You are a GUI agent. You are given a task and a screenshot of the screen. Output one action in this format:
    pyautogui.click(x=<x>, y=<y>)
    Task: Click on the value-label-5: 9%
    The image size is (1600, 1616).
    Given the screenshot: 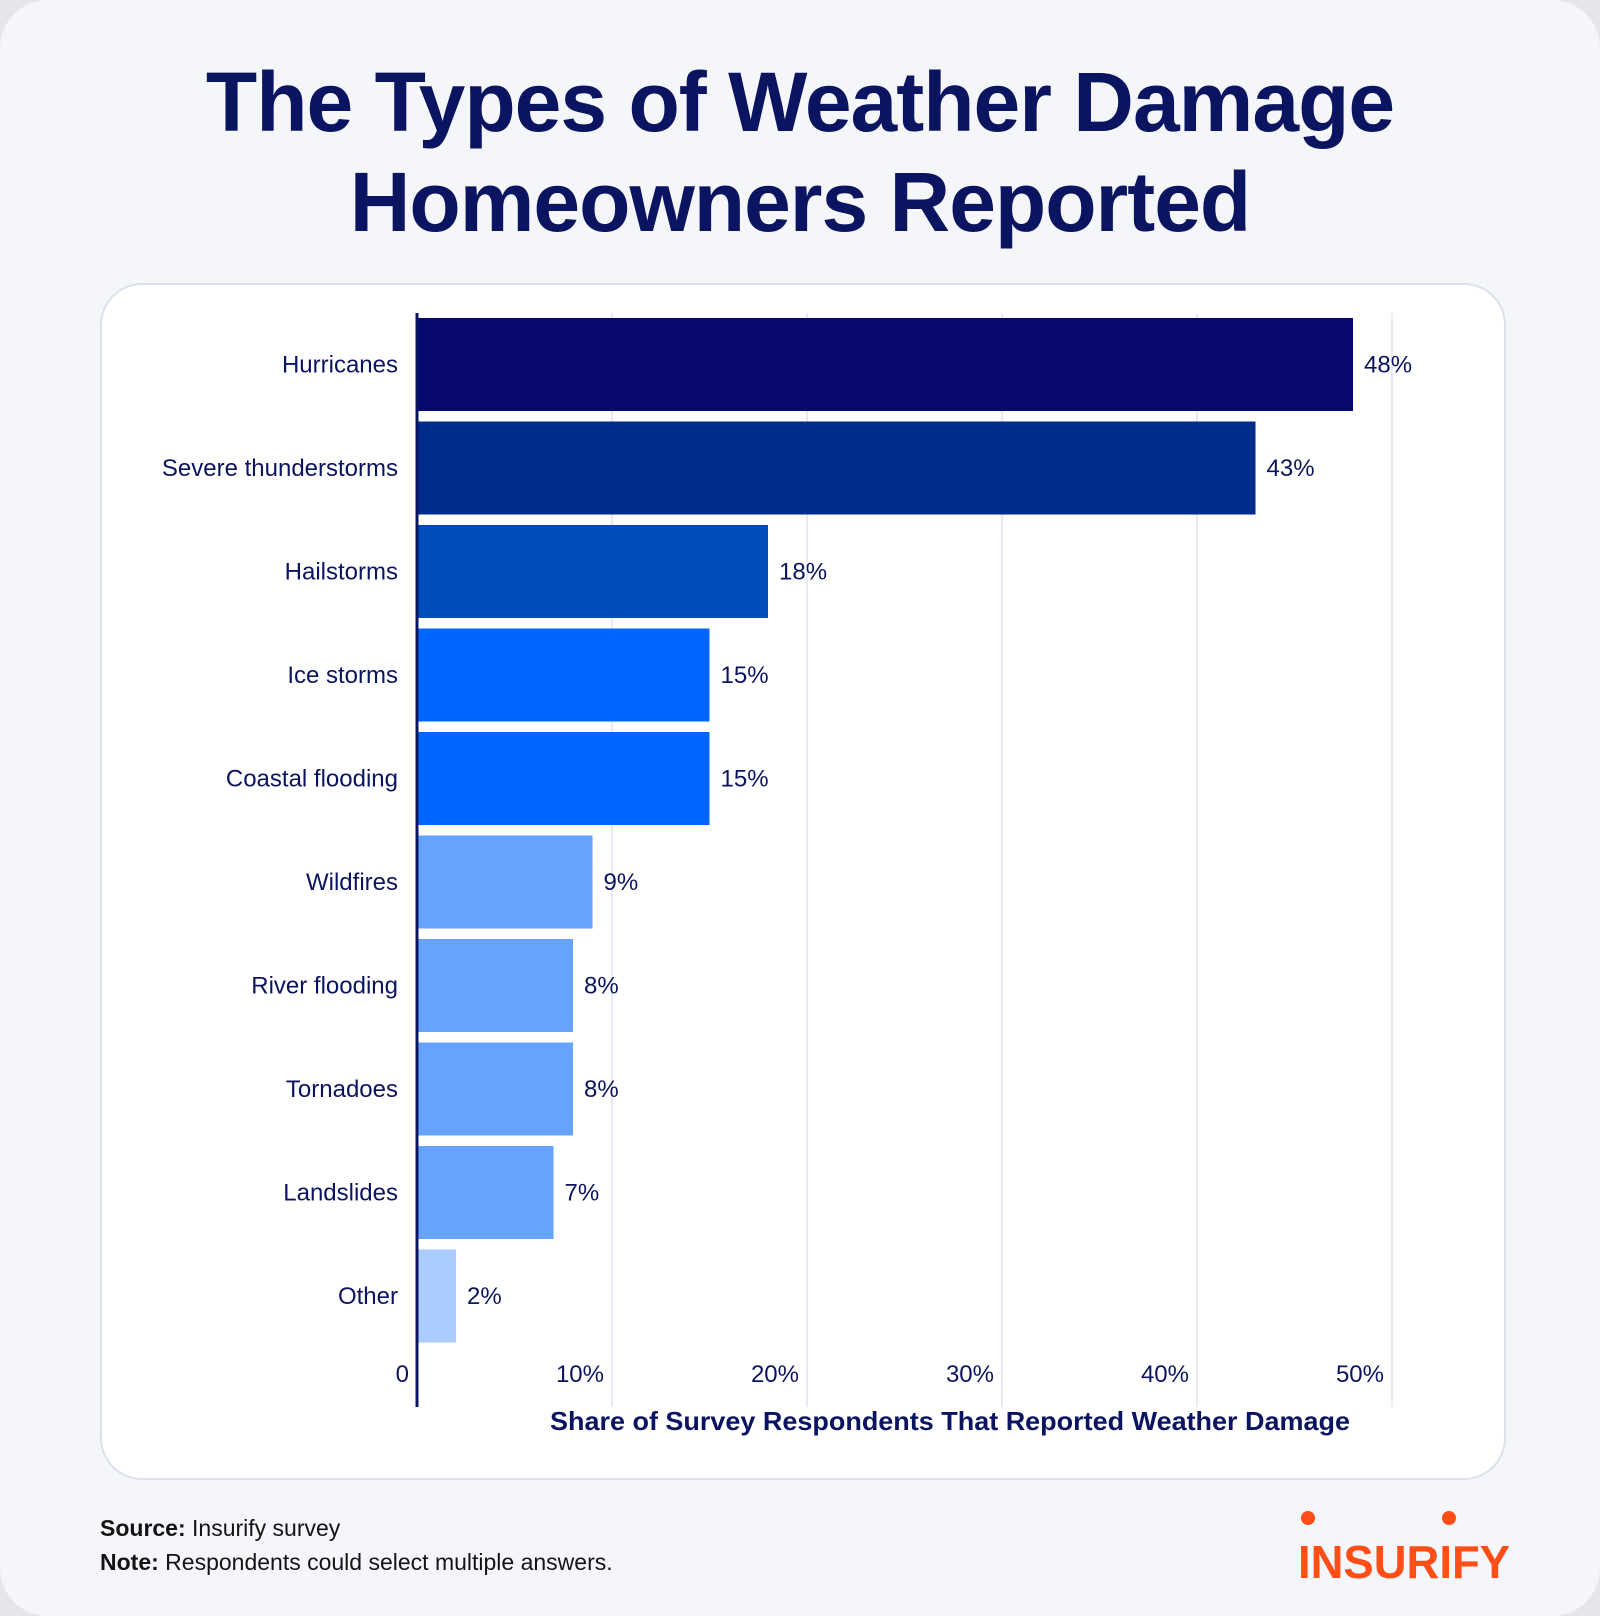 What is the action you would take?
    pyautogui.click(x=621, y=882)
    